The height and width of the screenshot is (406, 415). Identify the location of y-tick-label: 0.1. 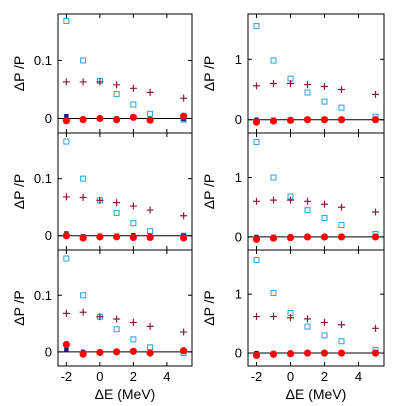
(43, 295).